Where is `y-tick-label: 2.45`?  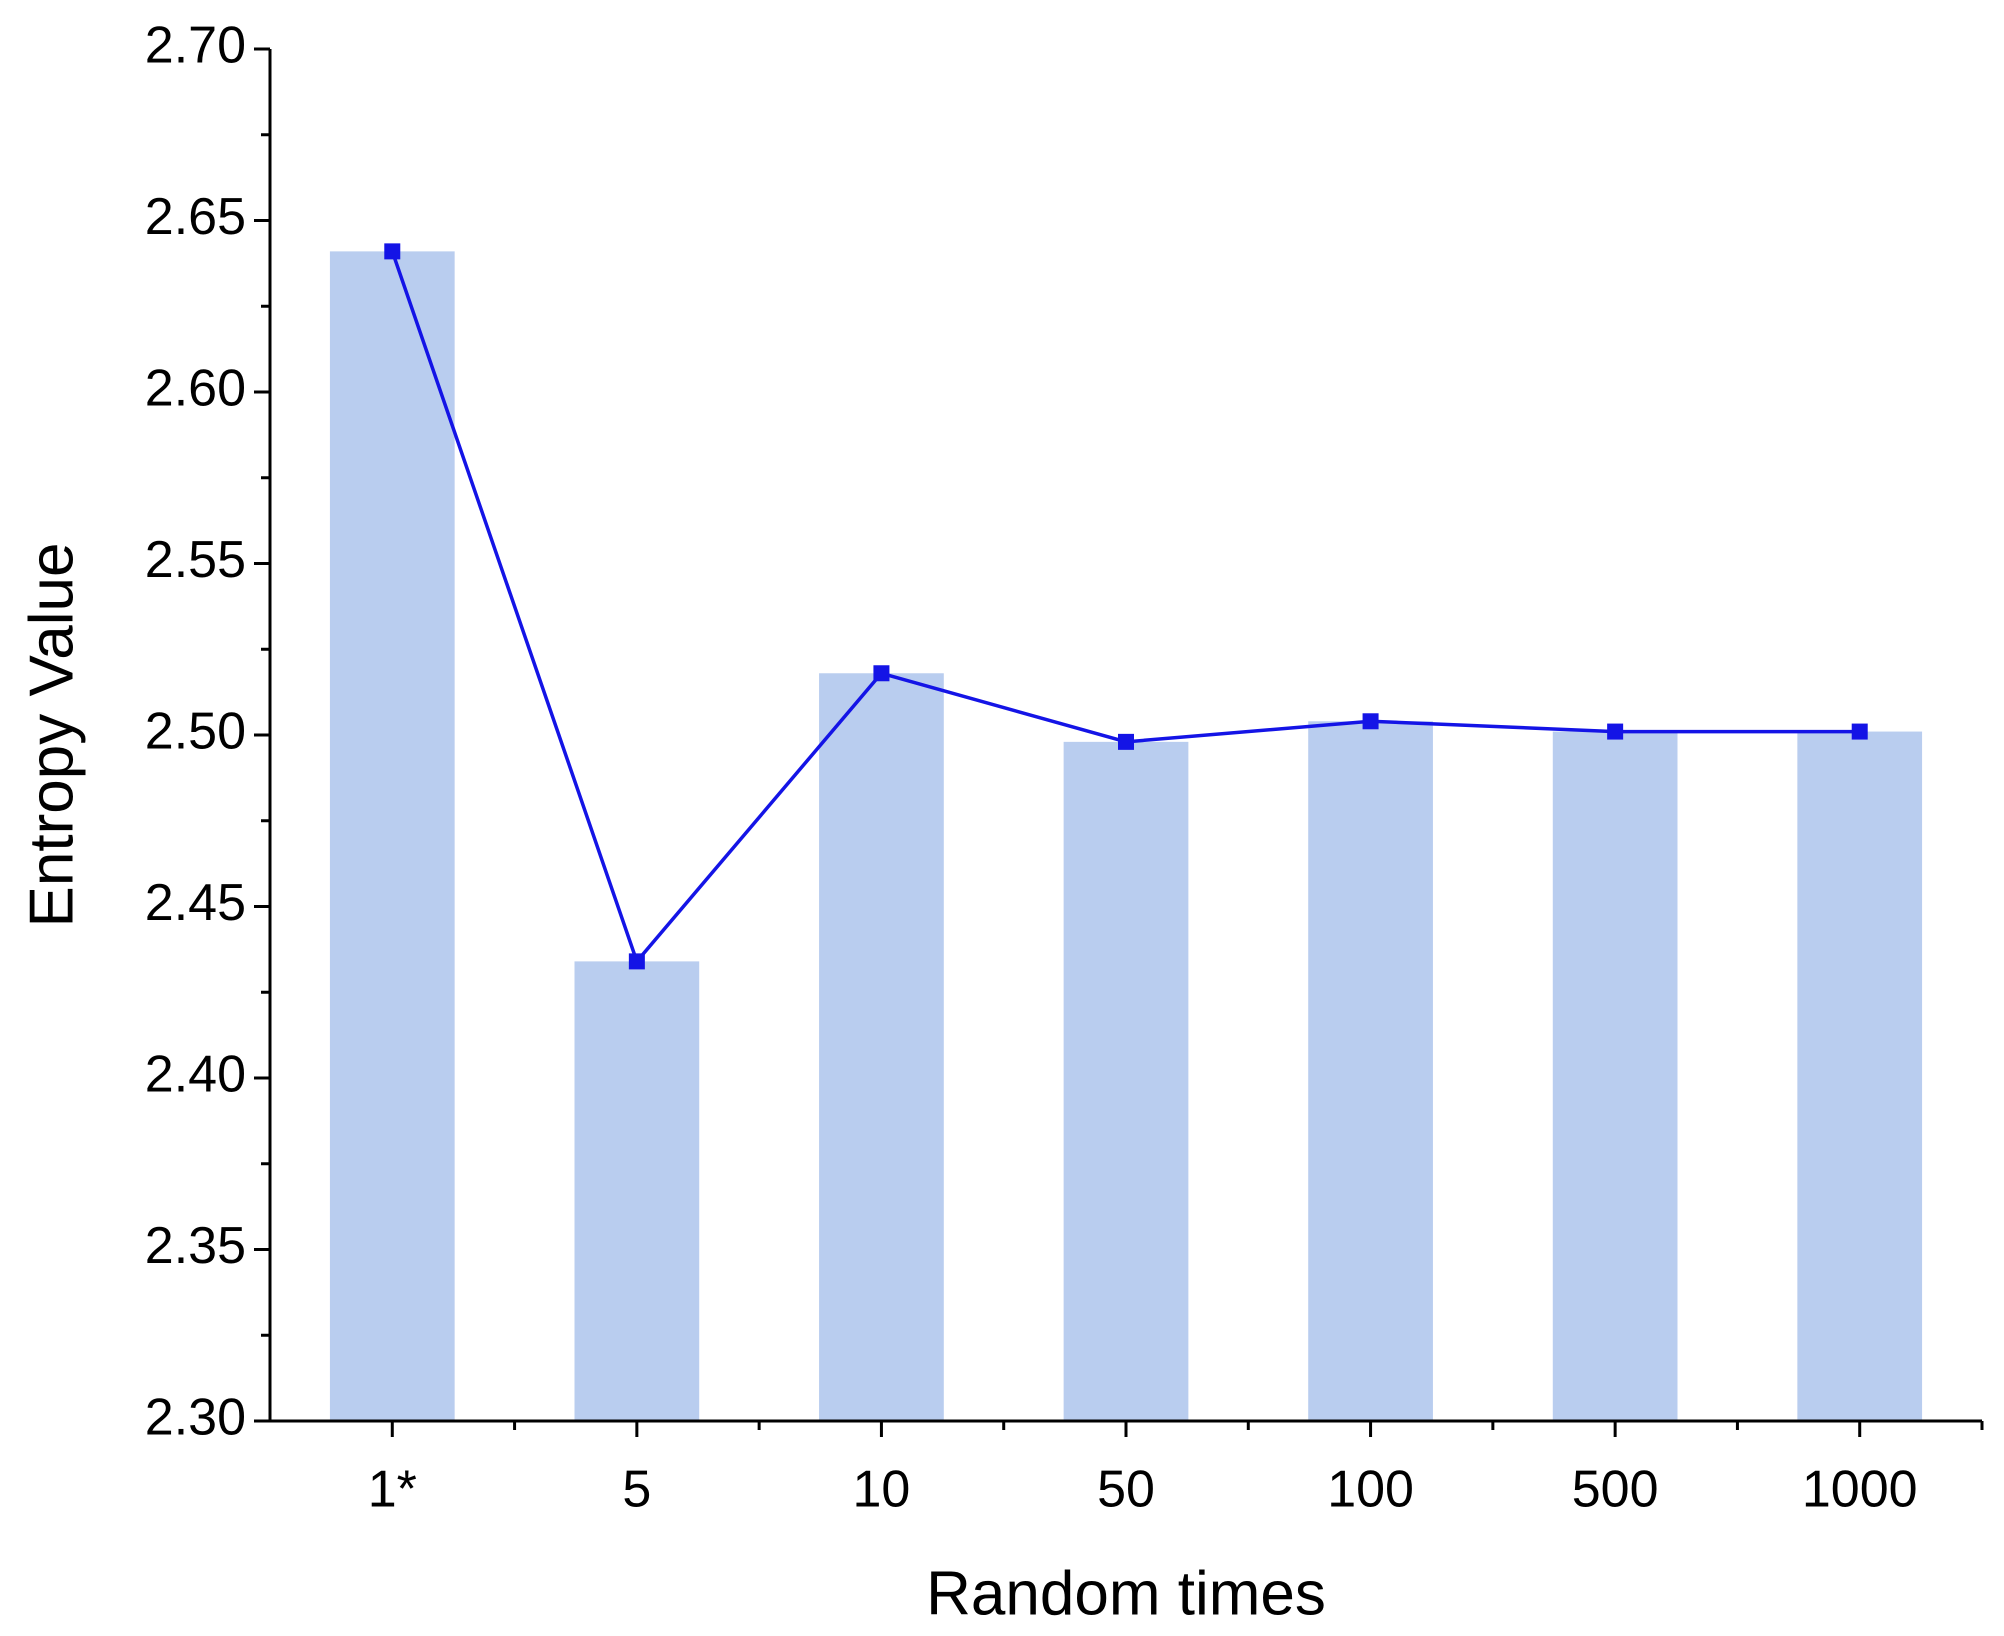
y-tick-label: 2.45 is located at coordinates (195, 903).